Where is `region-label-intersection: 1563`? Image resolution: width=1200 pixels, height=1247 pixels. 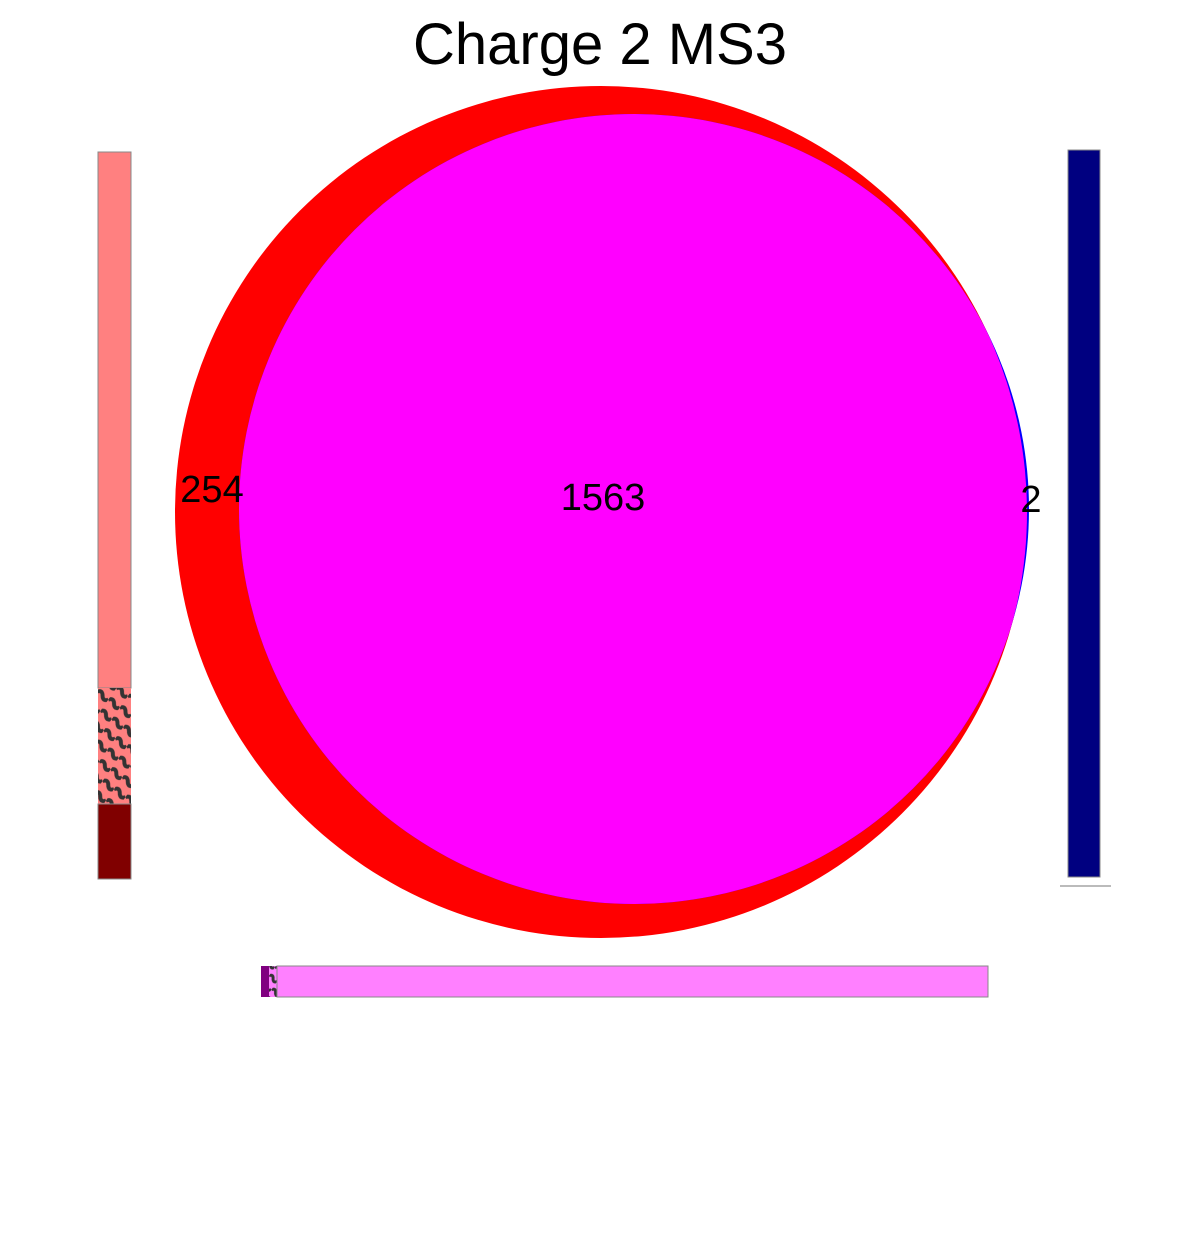 region-label-intersection: 1563 is located at coordinates (603, 498).